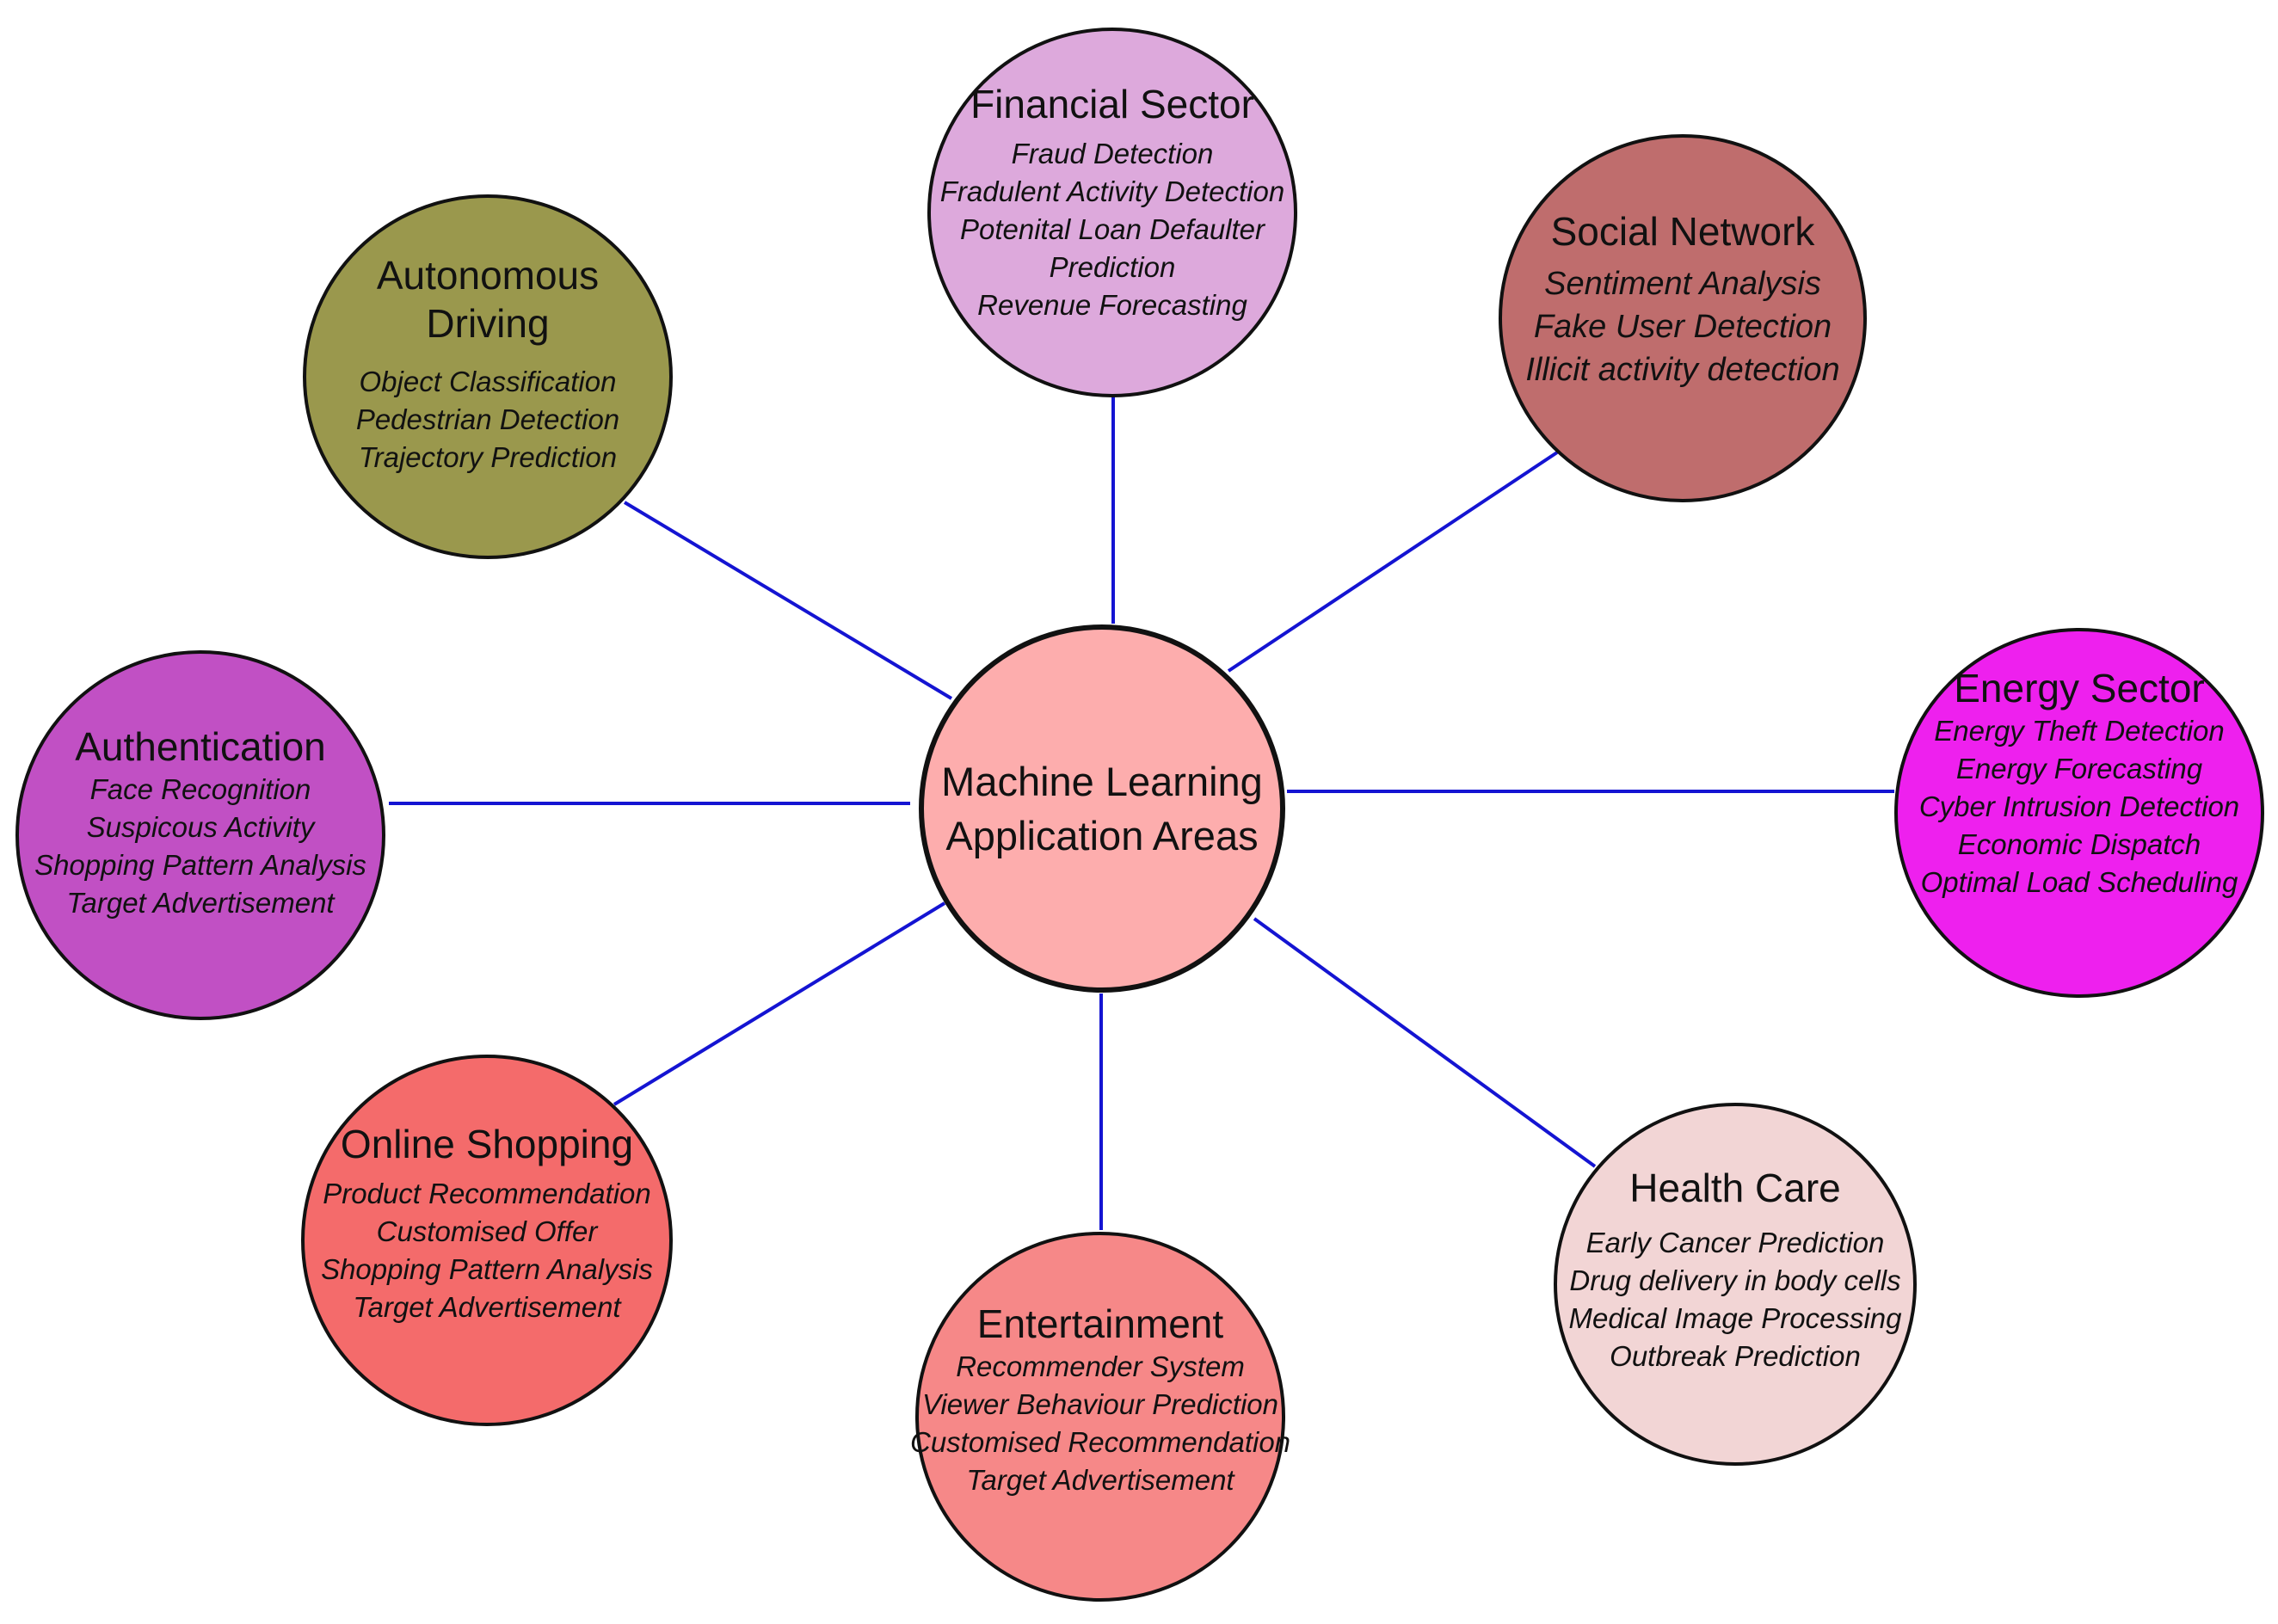 This screenshot has height=1624, width=2278. What do you see at coordinates (1100, 1404) in the screenshot?
I see `node-item: Viewer Behaviour Prediction` at bounding box center [1100, 1404].